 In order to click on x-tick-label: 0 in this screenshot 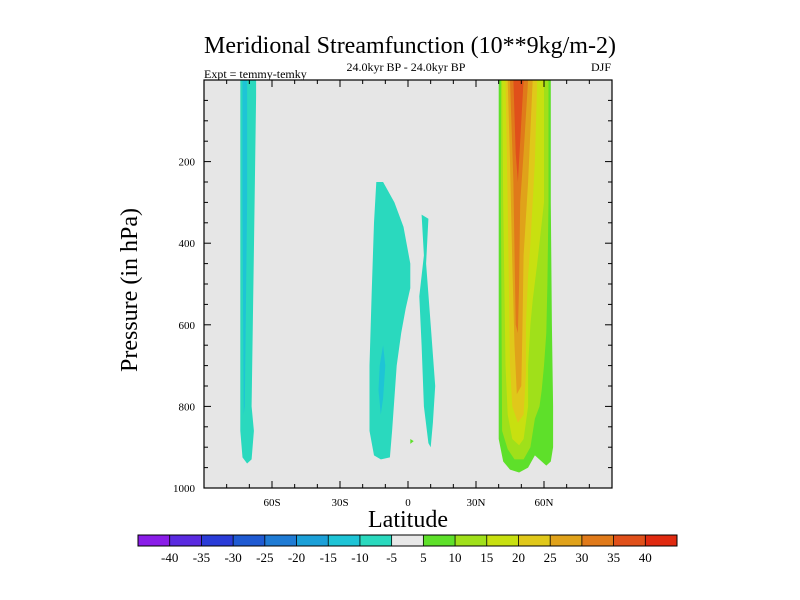, I will do `click(408, 503)`.